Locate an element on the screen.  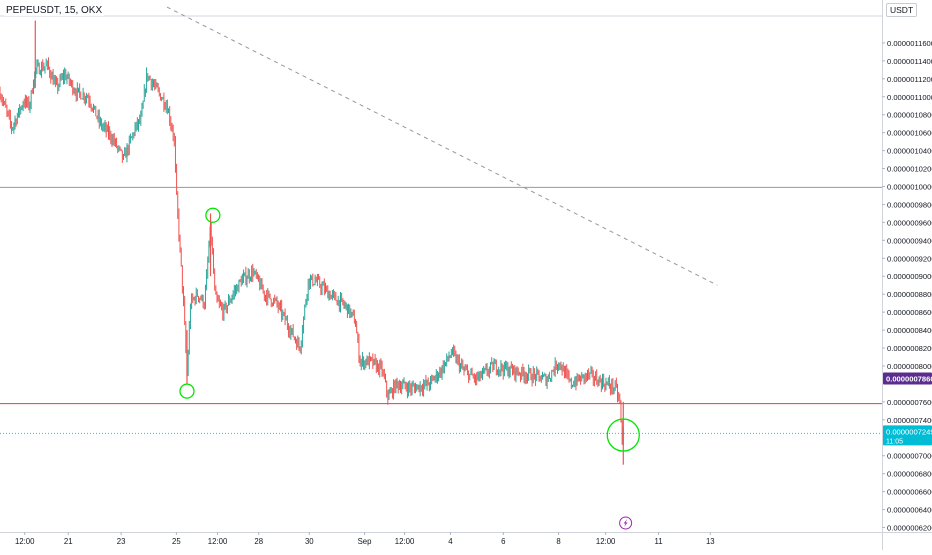
price-tick-label: 0.0000008600 is located at coordinates (909, 312).